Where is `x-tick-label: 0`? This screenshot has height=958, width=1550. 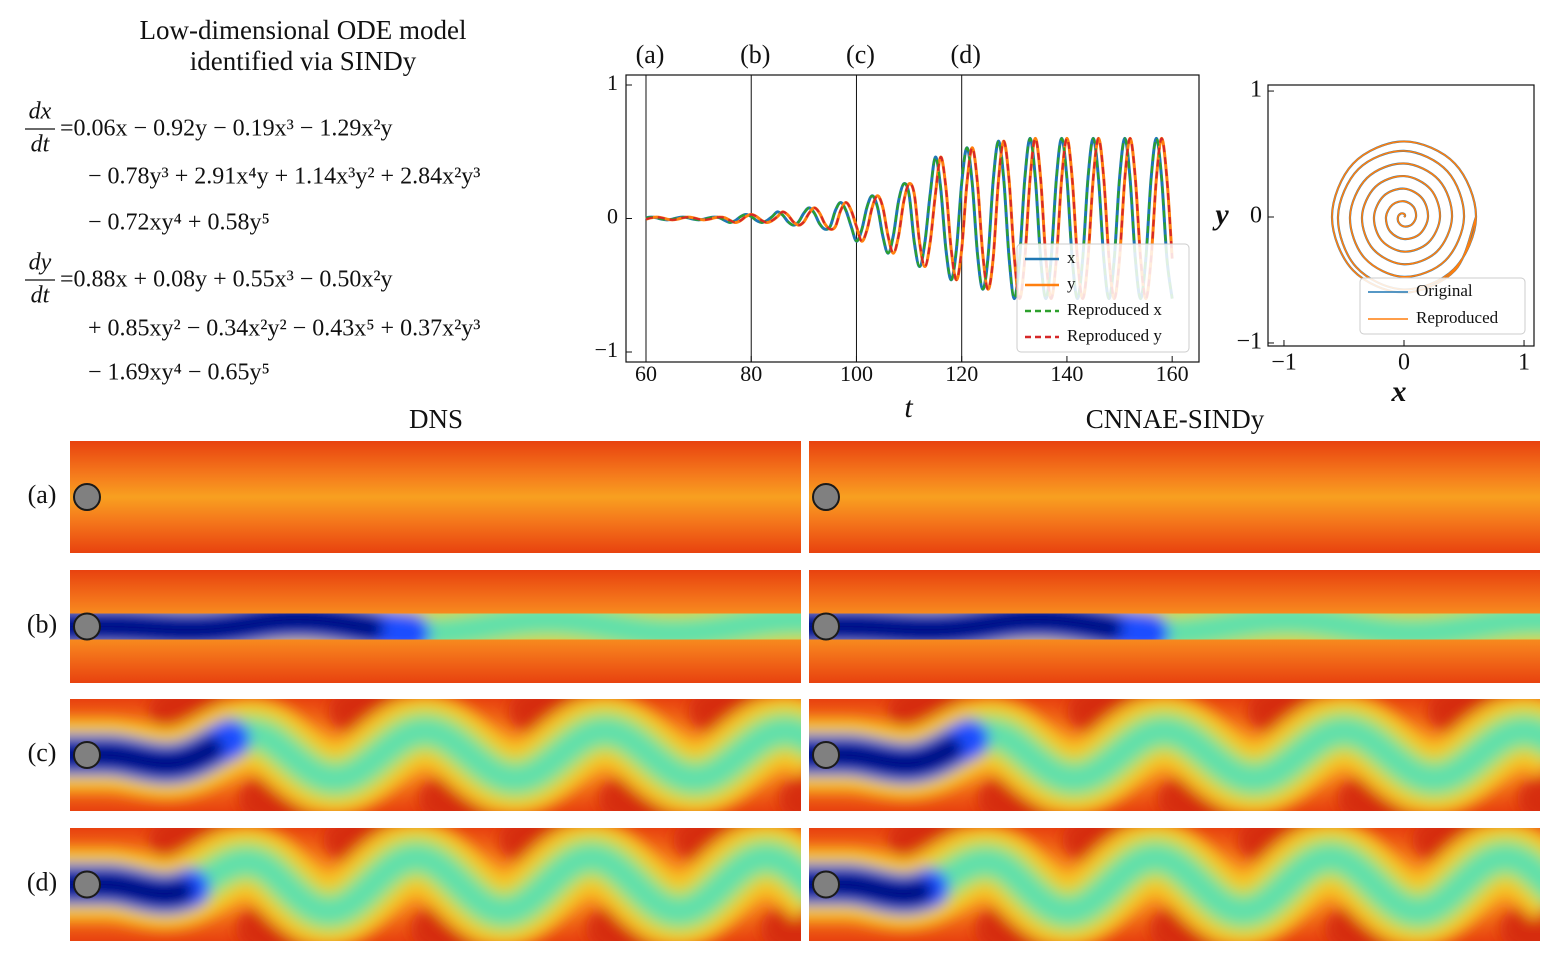 x-tick-label: 0 is located at coordinates (1404, 363).